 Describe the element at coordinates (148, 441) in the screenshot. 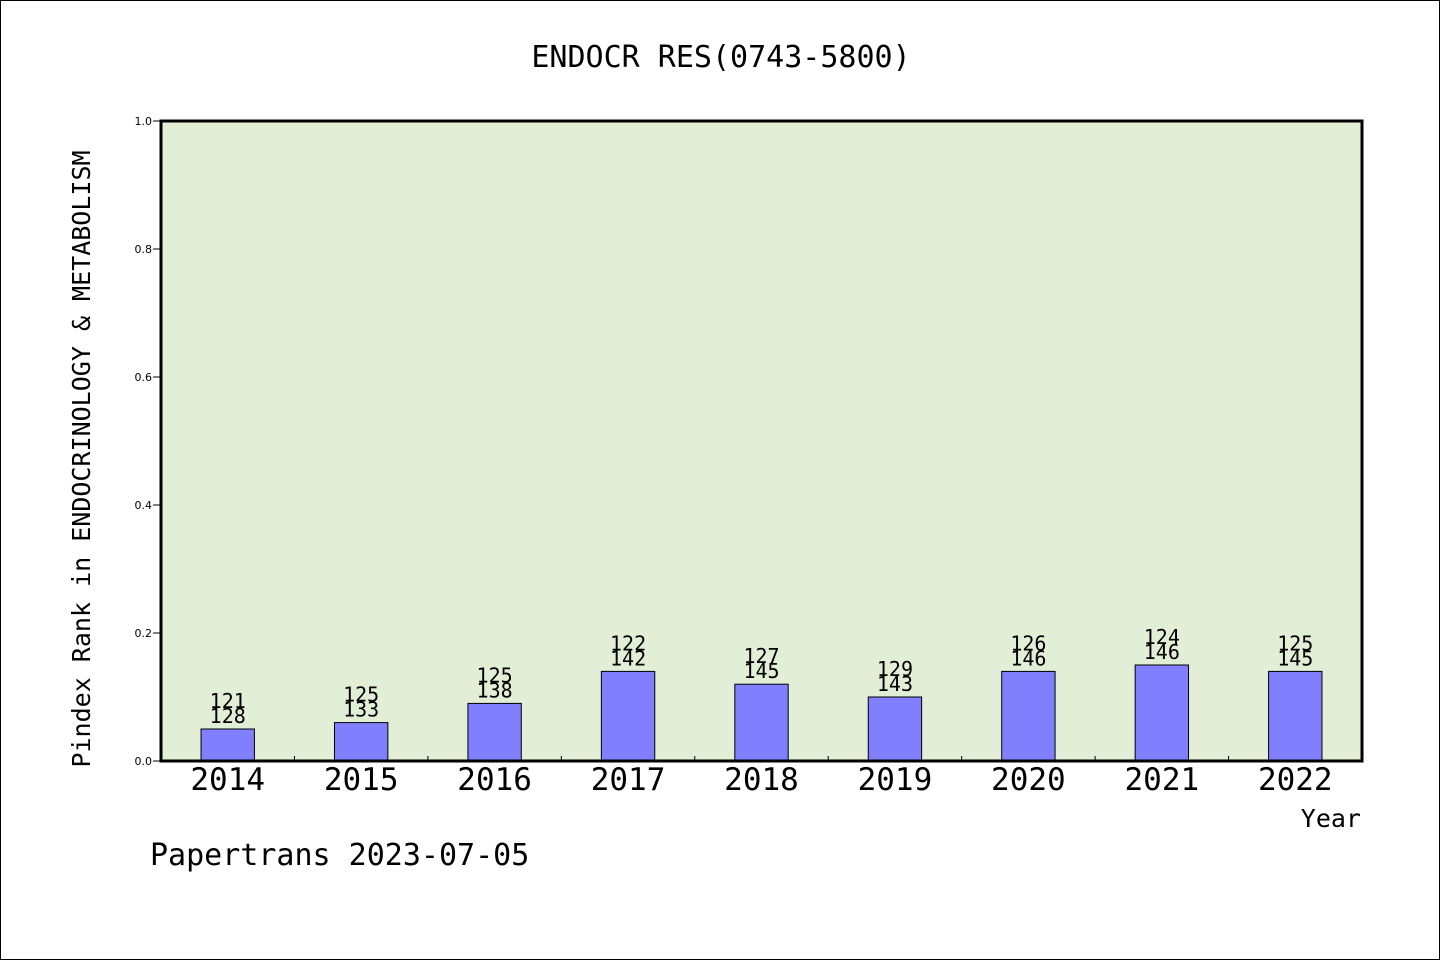

I see `y-axis: 0.0 0.2 0.4 0.6 0.8 1.0` at that location.